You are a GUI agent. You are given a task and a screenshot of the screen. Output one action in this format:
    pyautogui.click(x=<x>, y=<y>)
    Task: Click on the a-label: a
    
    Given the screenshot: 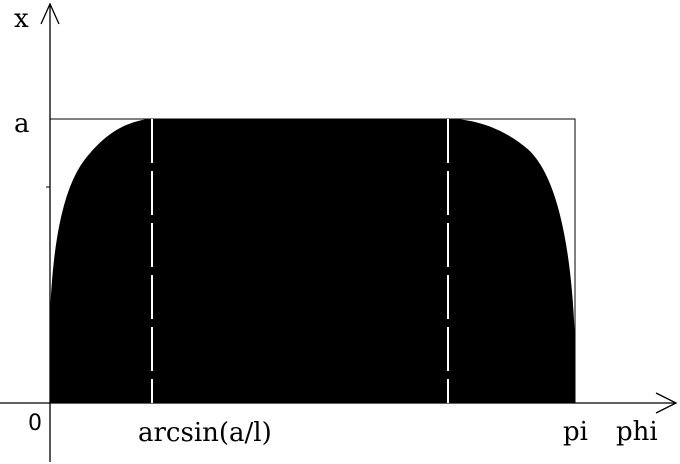 What is the action you would take?
    pyautogui.click(x=22, y=124)
    